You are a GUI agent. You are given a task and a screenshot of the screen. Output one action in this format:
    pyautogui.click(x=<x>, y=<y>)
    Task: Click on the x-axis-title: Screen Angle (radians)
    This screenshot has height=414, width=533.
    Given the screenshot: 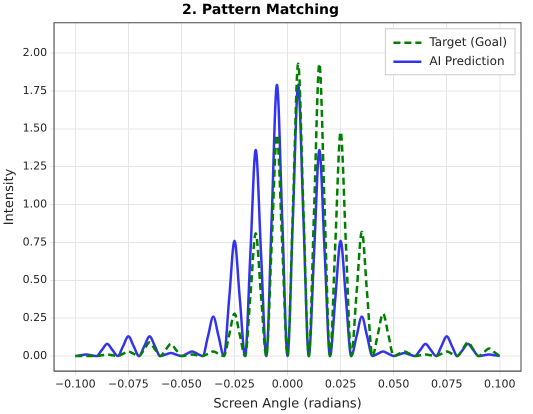 What is the action you would take?
    pyautogui.click(x=287, y=404)
    